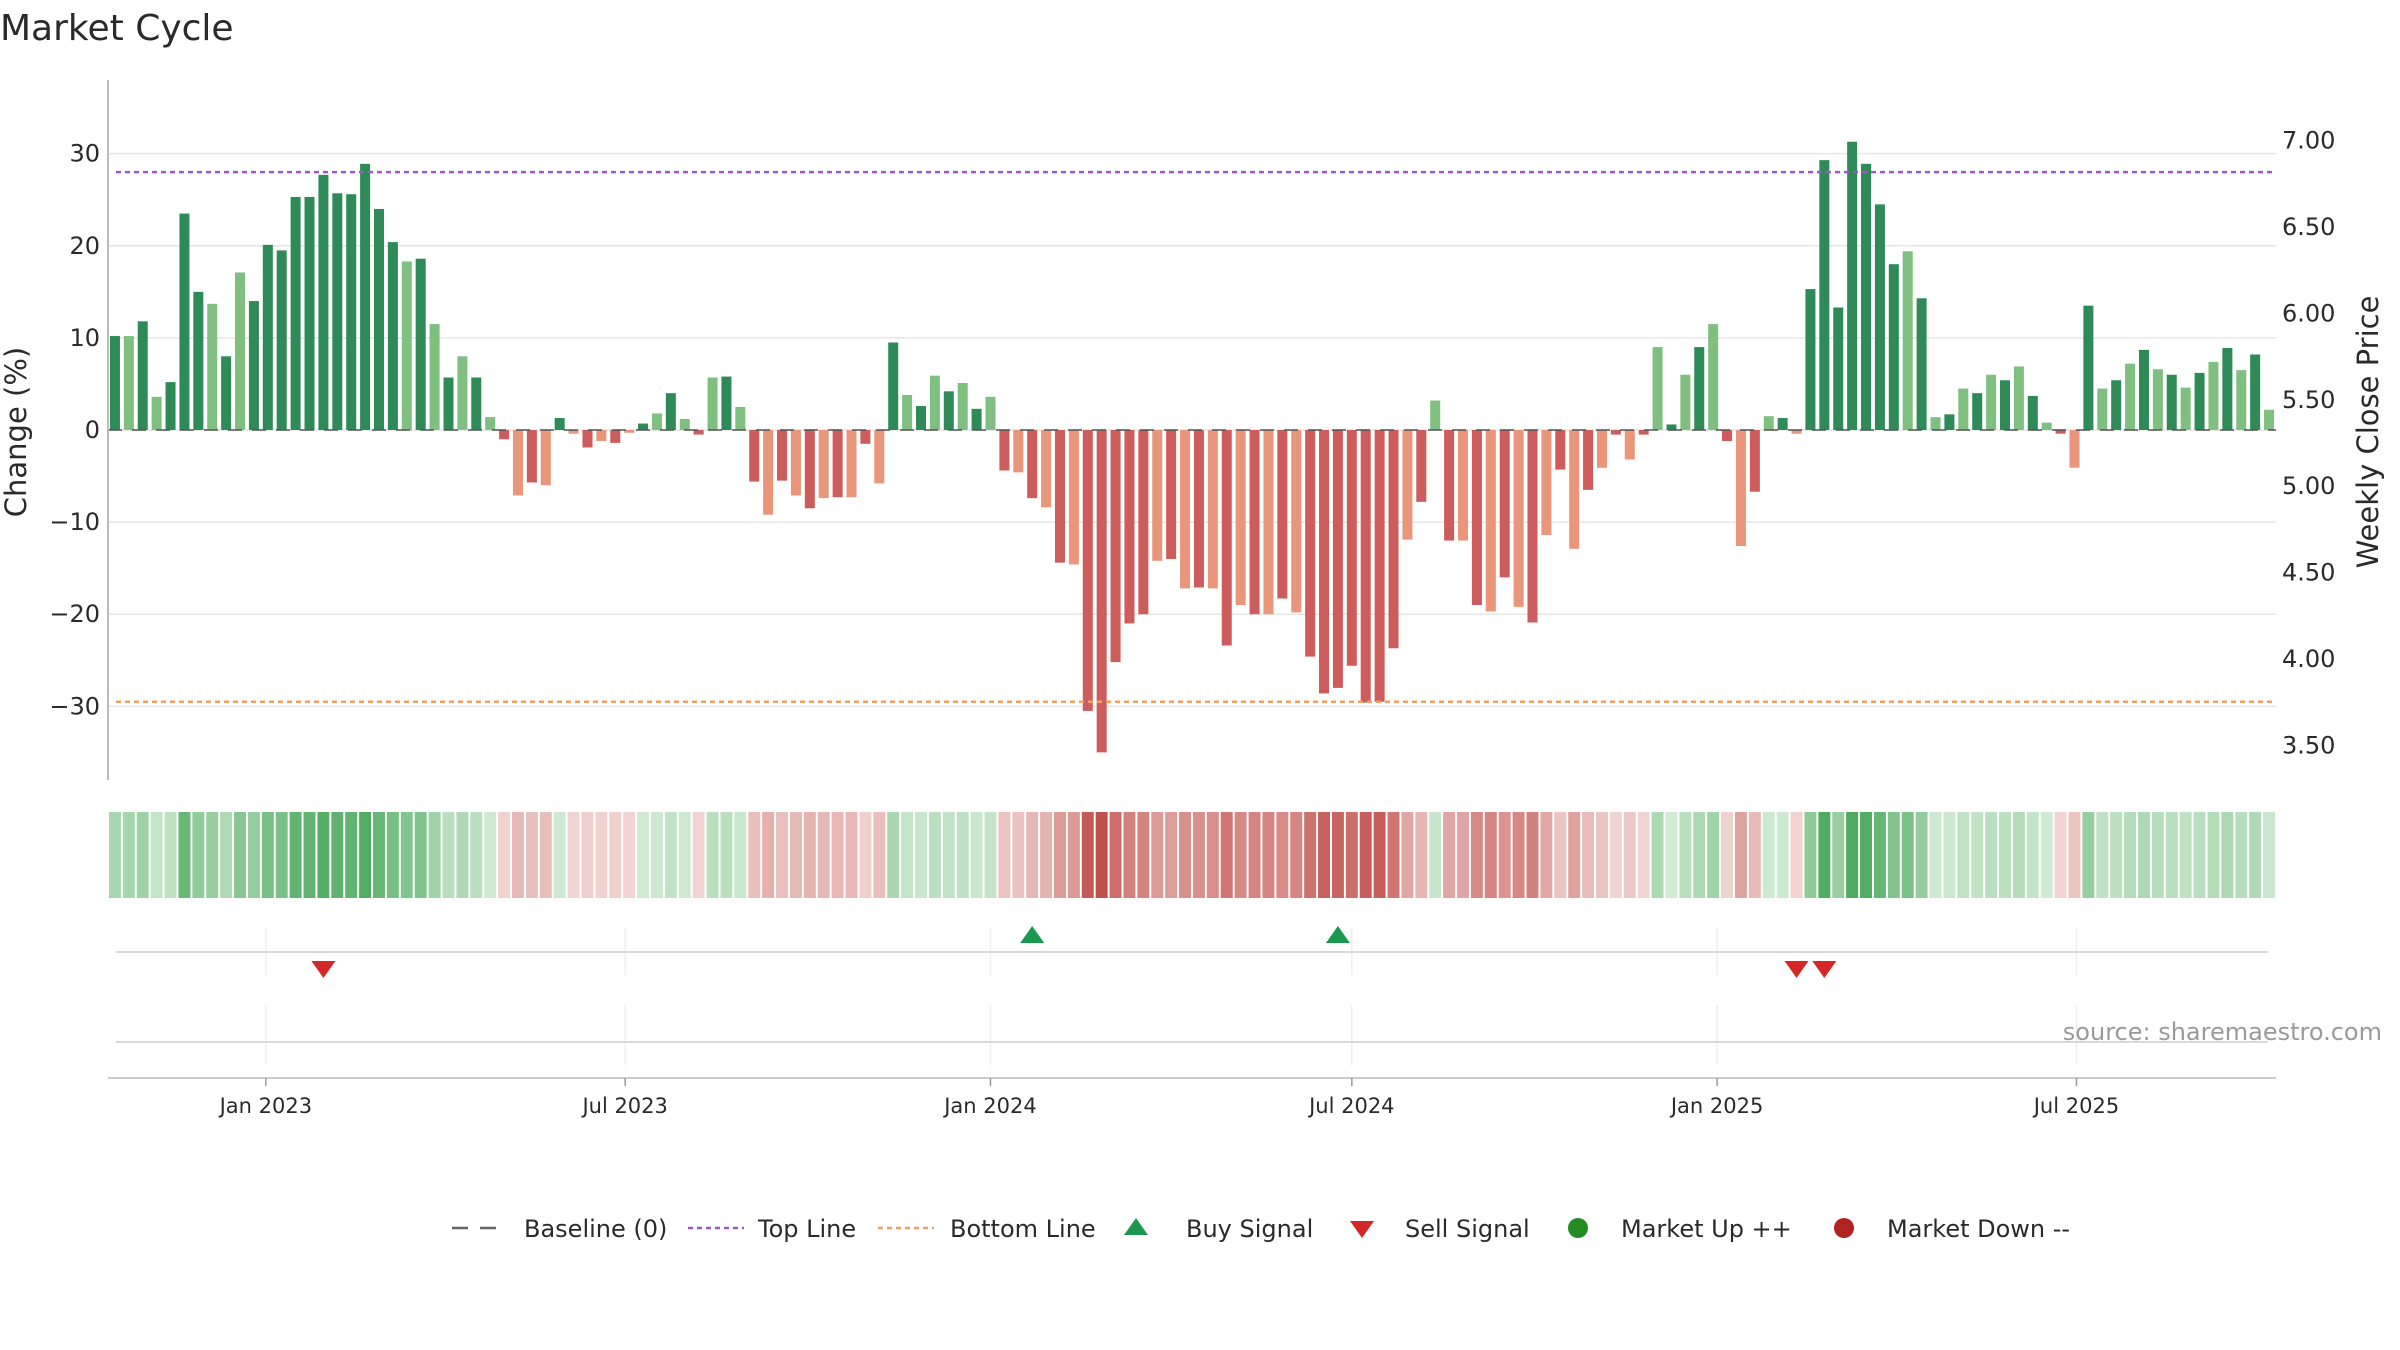 Image resolution: width=2400 pixels, height=1350 pixels. What do you see at coordinates (1192, 952) in the screenshot?
I see `signal-panel` at bounding box center [1192, 952].